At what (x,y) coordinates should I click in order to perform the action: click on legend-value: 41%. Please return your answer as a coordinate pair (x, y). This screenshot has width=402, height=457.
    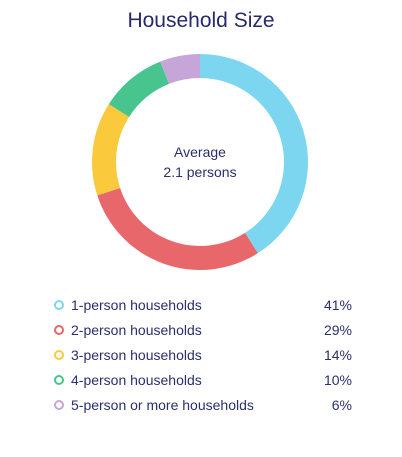
    Looking at the image, I should click on (337, 304).